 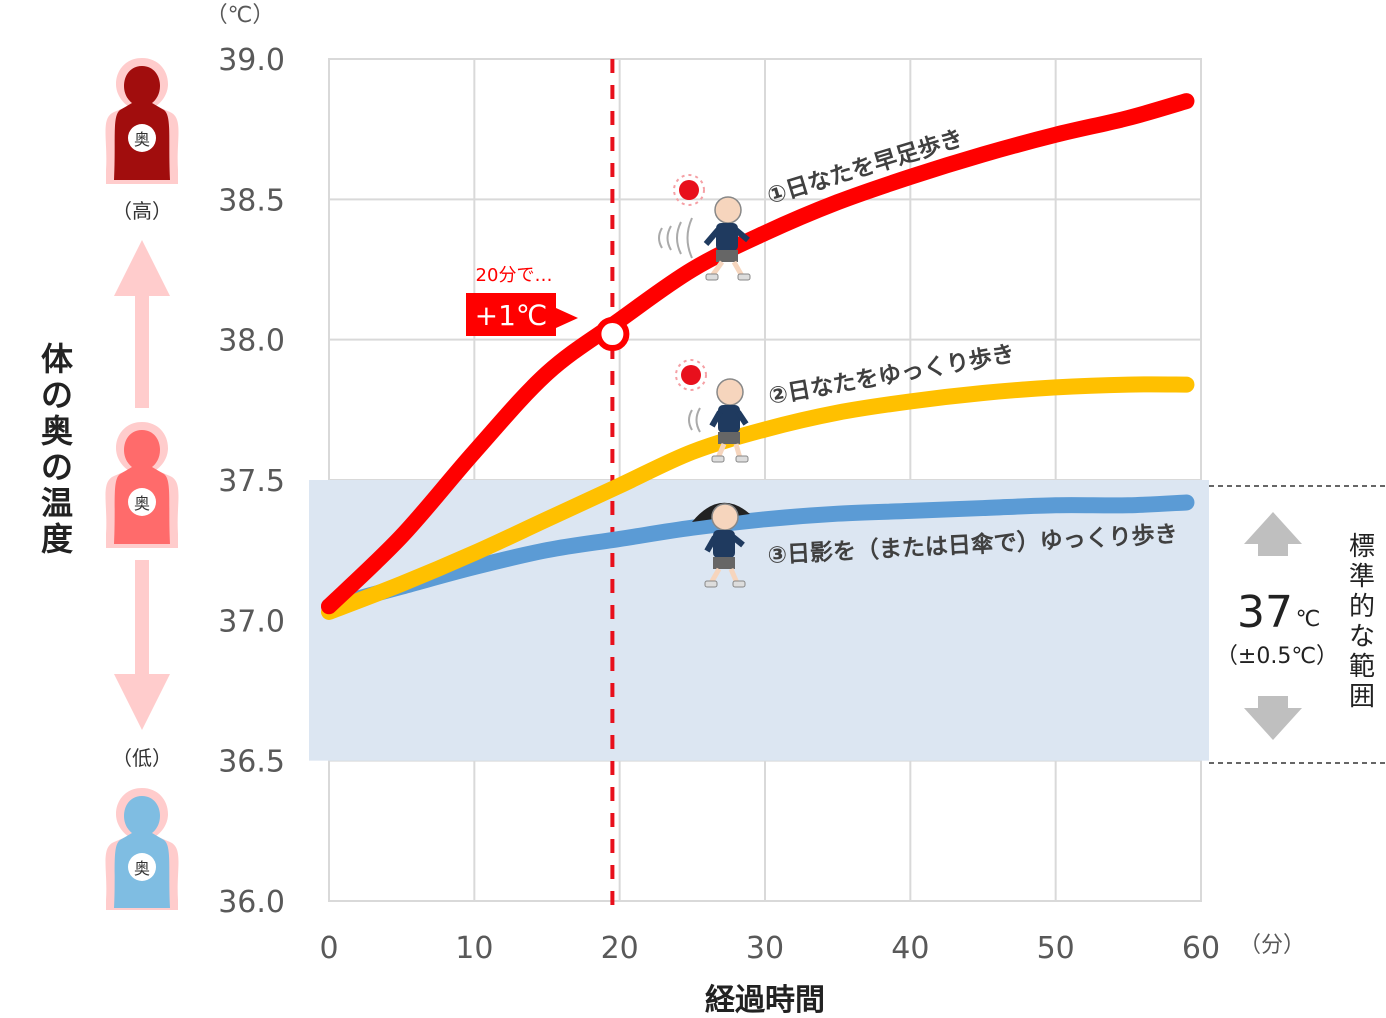 I want to click on y-unit-label: （℃）, so click(x=240, y=15).